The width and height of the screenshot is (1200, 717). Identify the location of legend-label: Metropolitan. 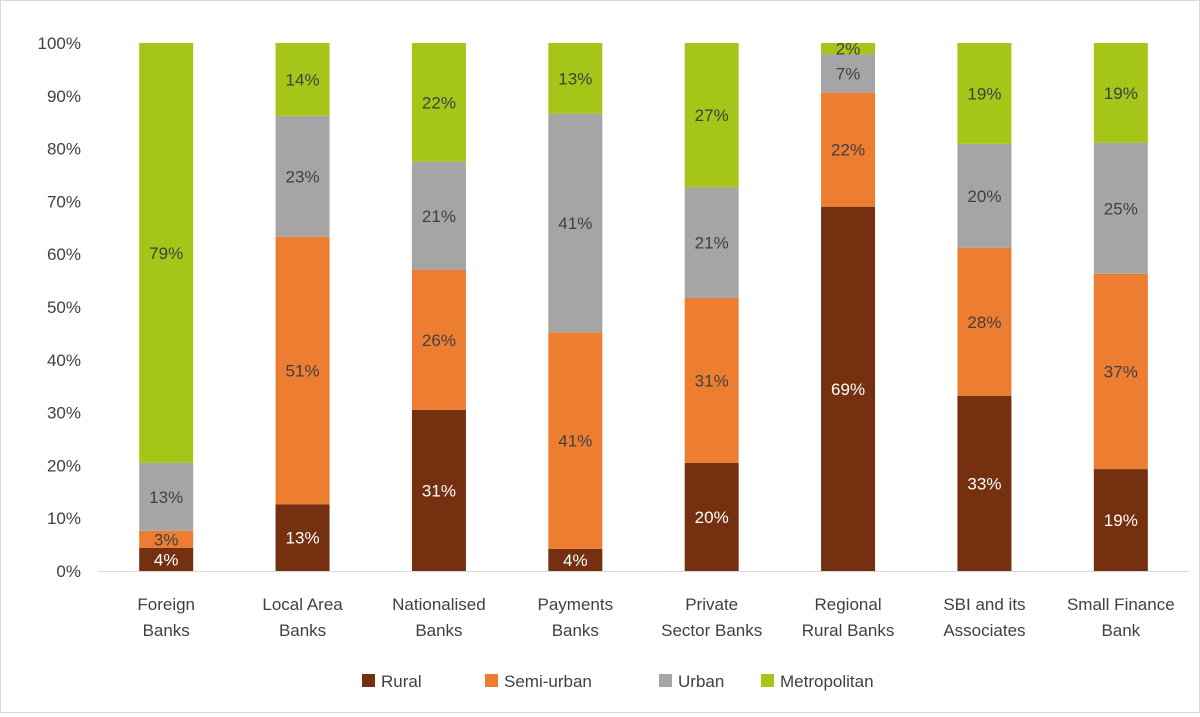
(827, 681).